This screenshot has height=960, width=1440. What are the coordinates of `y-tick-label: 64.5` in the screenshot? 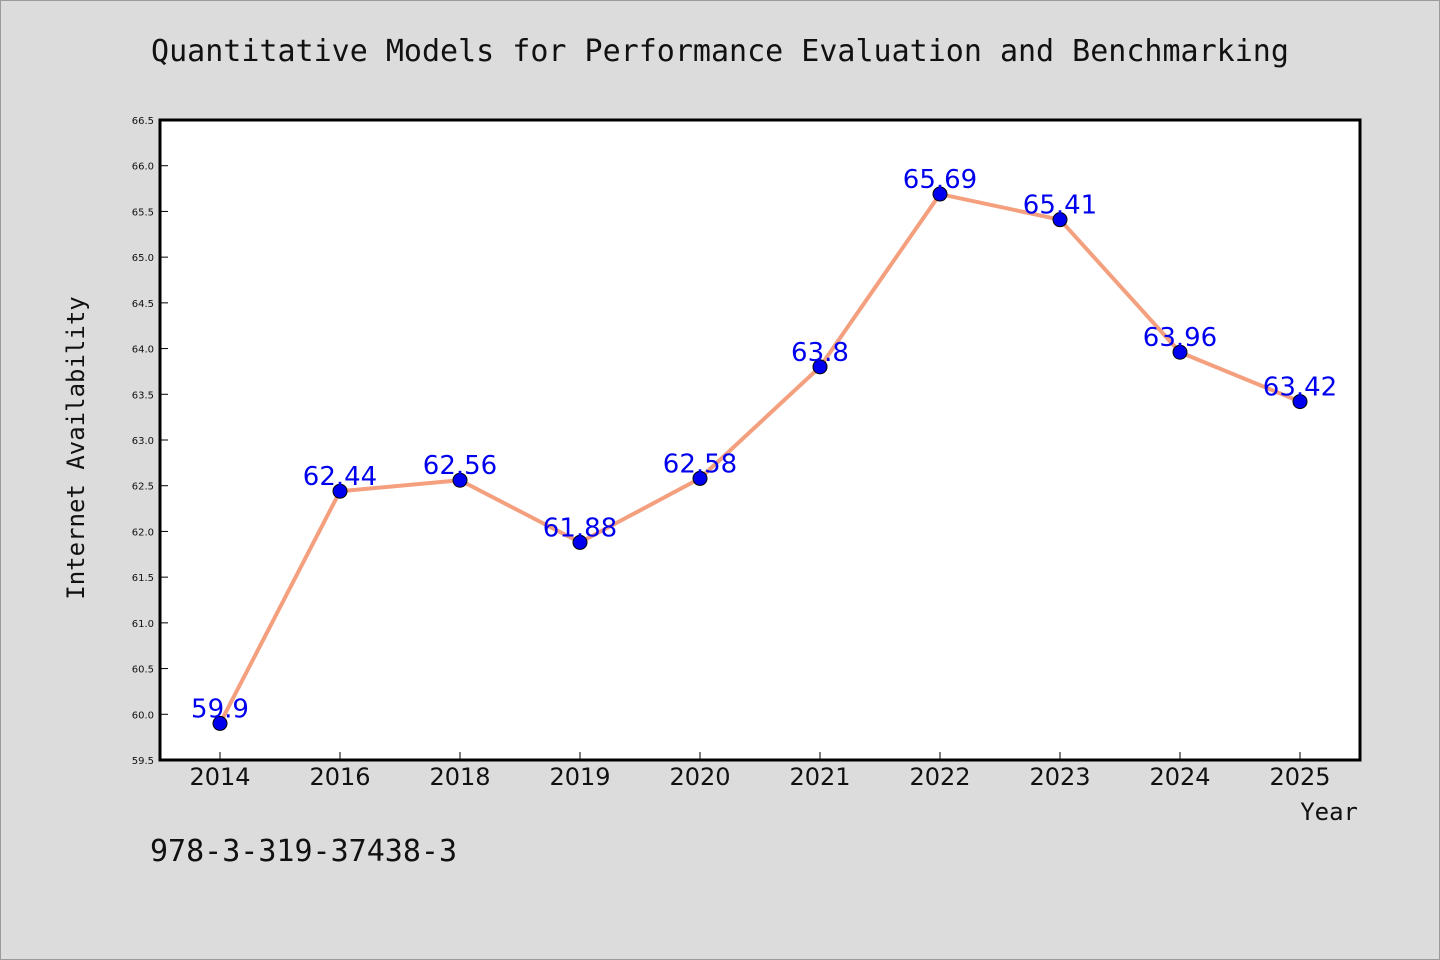 It's located at (143, 304).